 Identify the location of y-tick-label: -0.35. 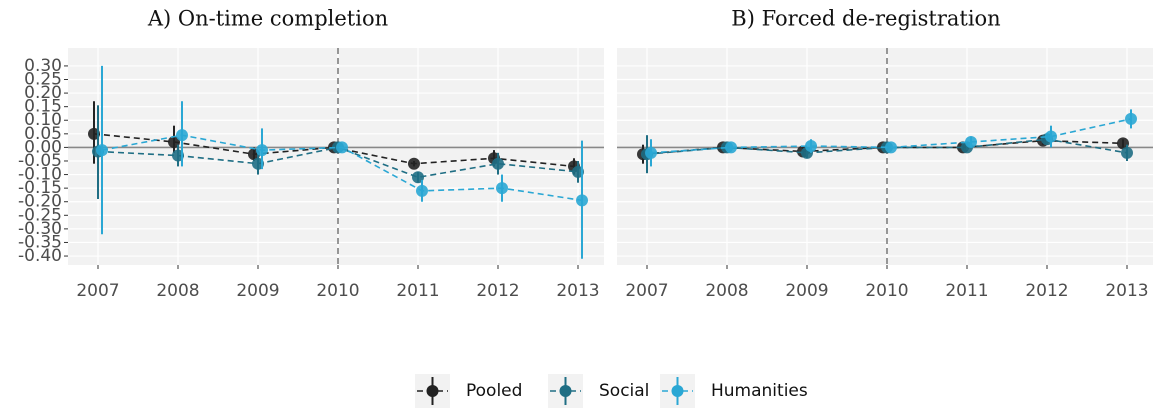
(40, 242).